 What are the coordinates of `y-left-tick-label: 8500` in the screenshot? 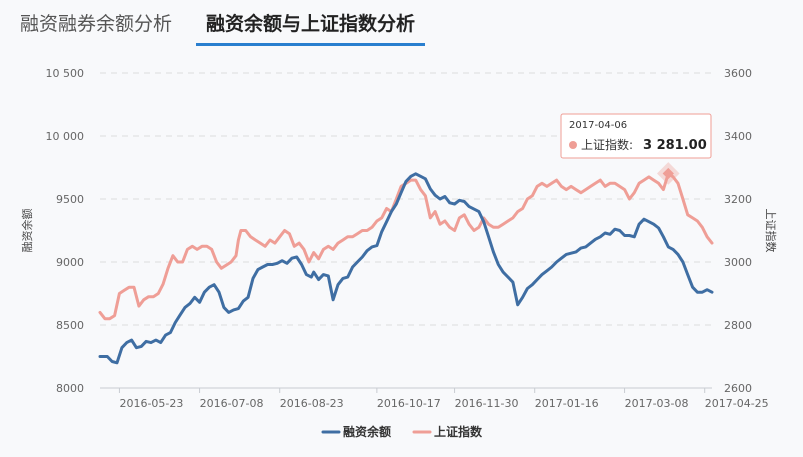 It's located at (70, 325).